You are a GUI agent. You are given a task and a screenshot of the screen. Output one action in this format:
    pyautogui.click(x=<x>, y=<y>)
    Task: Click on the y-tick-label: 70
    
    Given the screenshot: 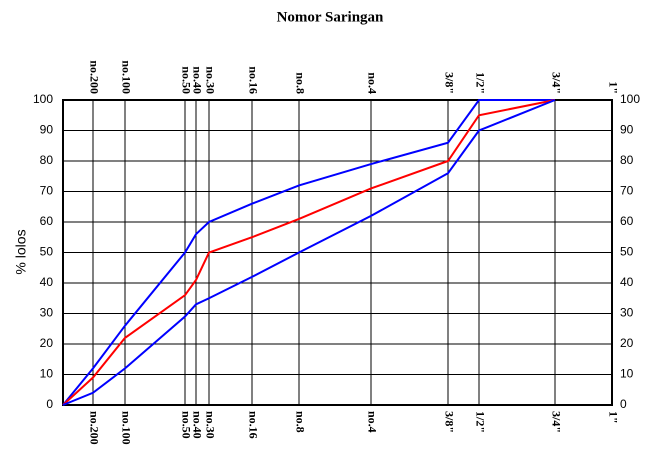 What is the action you would take?
    pyautogui.click(x=47, y=191)
    